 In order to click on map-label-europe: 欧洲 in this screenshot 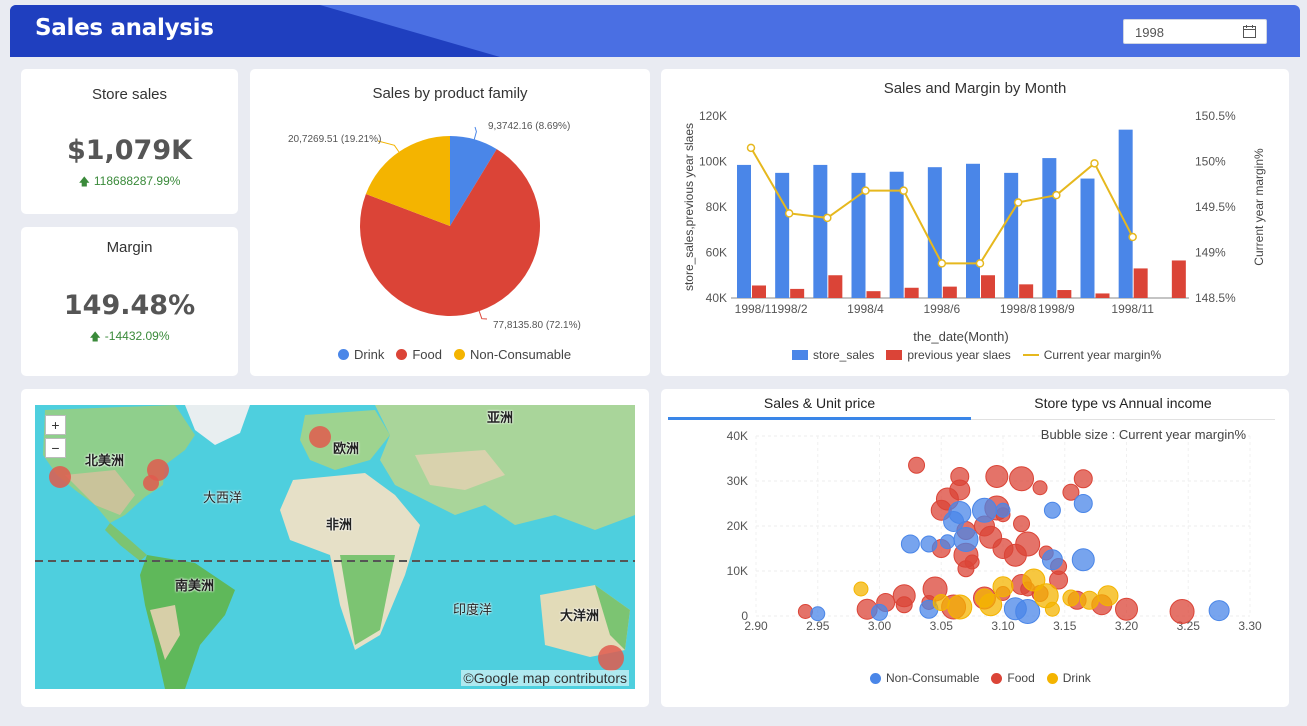, I will do `click(346, 449)`.